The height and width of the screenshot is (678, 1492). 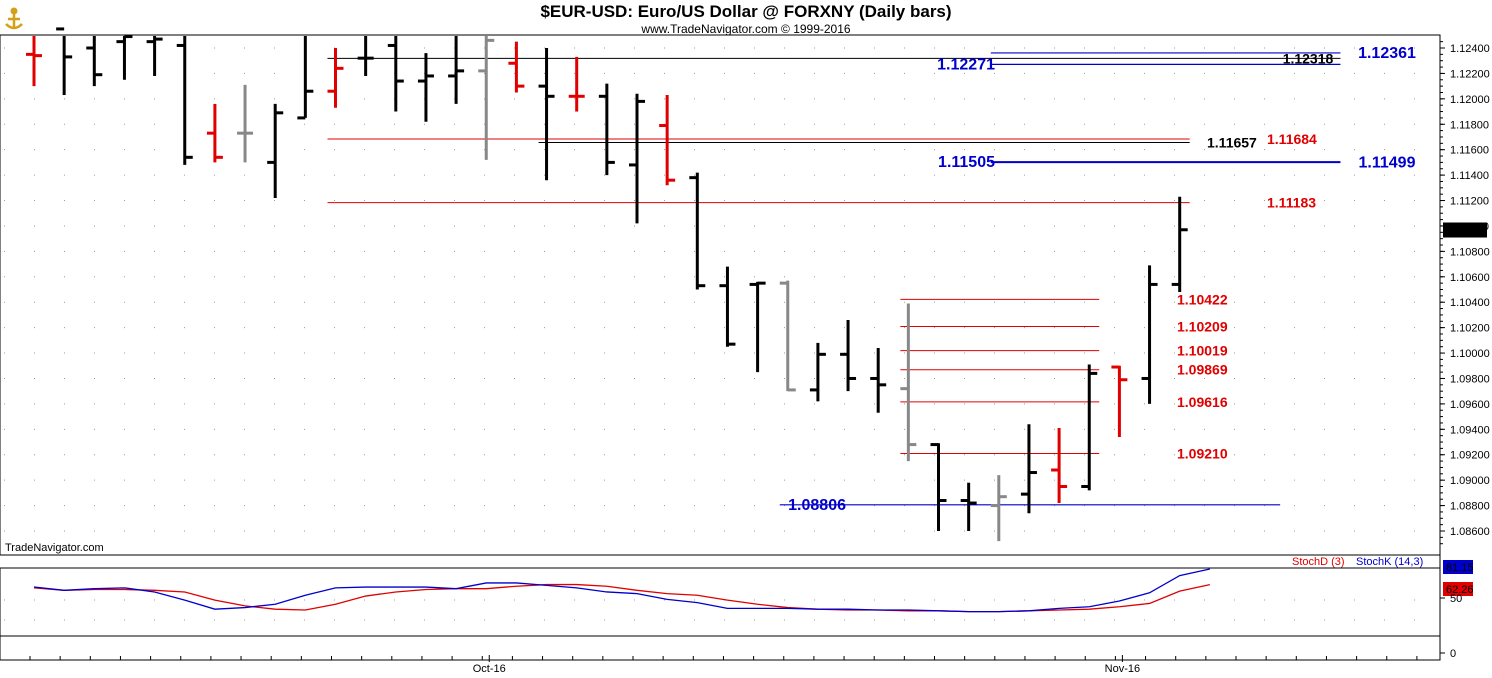 I want to click on y-tick-label: 1.08800, so click(x=1470, y=507).